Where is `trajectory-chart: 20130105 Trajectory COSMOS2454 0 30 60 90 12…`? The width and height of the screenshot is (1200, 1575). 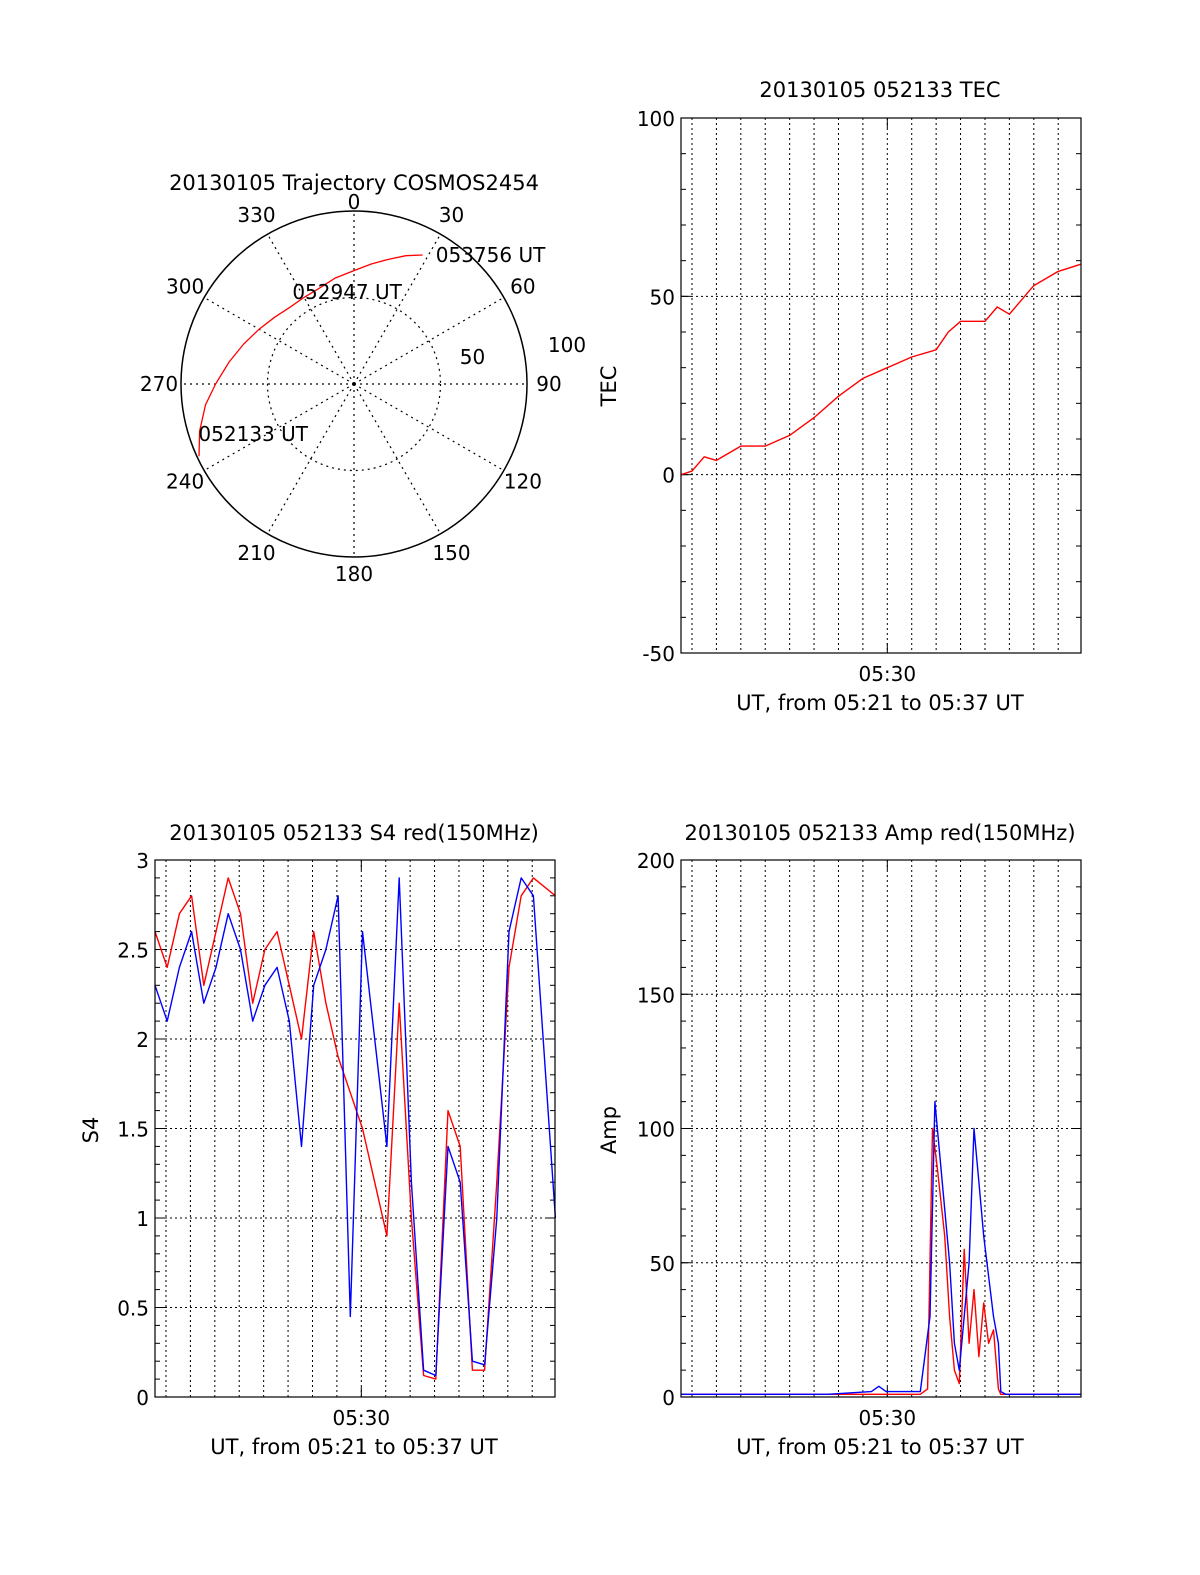
trajectory-chart: 20130105 Trajectory COSMOS2454 0 30 60 90 12… is located at coordinates (363, 378).